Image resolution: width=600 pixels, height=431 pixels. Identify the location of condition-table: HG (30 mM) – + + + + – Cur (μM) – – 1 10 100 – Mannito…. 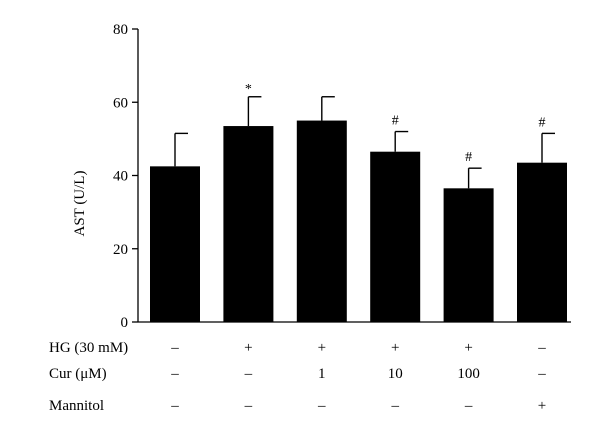
(297, 377).